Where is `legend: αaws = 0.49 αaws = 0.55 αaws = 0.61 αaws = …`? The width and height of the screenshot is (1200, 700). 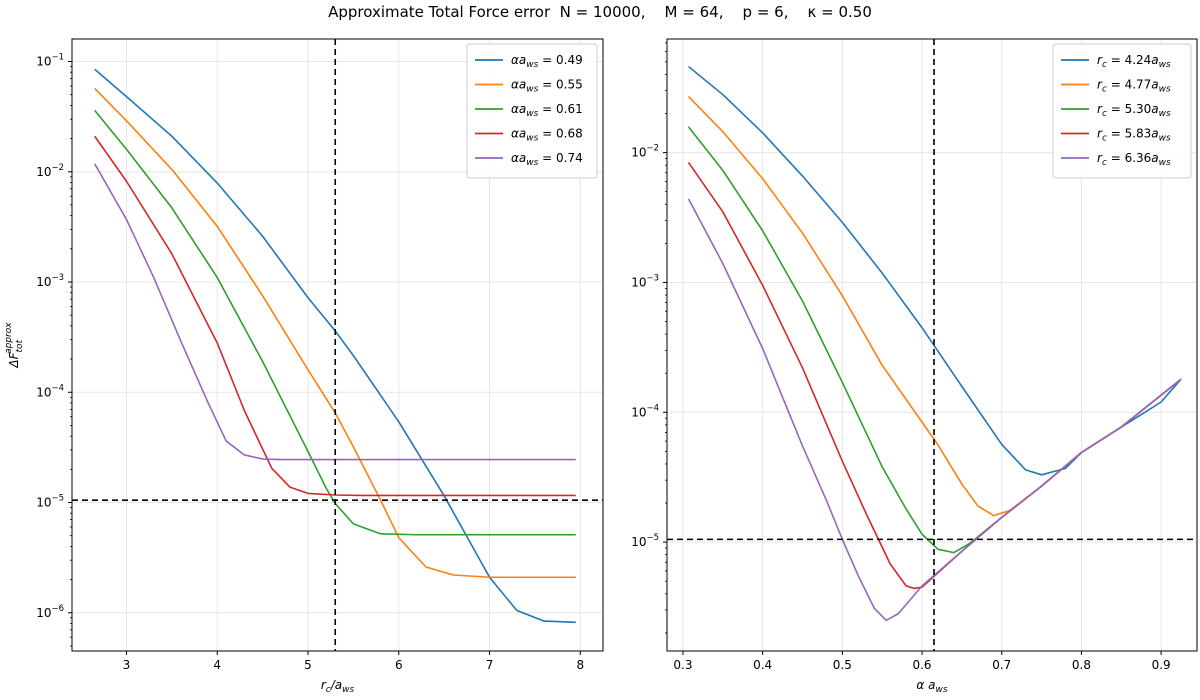
legend: αaws = 0.49 αaws = 0.55 αaws = 0.61 αaws = … is located at coordinates (532, 111).